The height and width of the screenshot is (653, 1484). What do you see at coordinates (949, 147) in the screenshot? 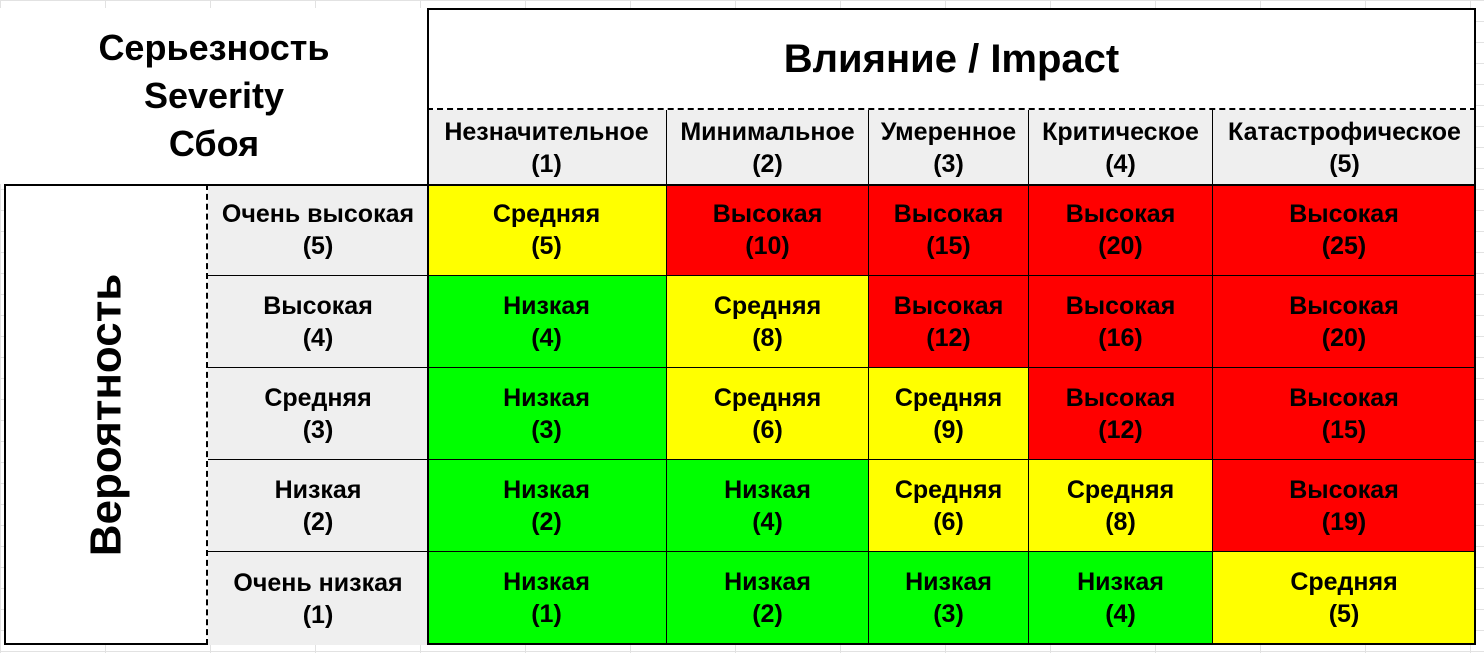
I see `column-header-3: Умеренное (3)` at bounding box center [949, 147].